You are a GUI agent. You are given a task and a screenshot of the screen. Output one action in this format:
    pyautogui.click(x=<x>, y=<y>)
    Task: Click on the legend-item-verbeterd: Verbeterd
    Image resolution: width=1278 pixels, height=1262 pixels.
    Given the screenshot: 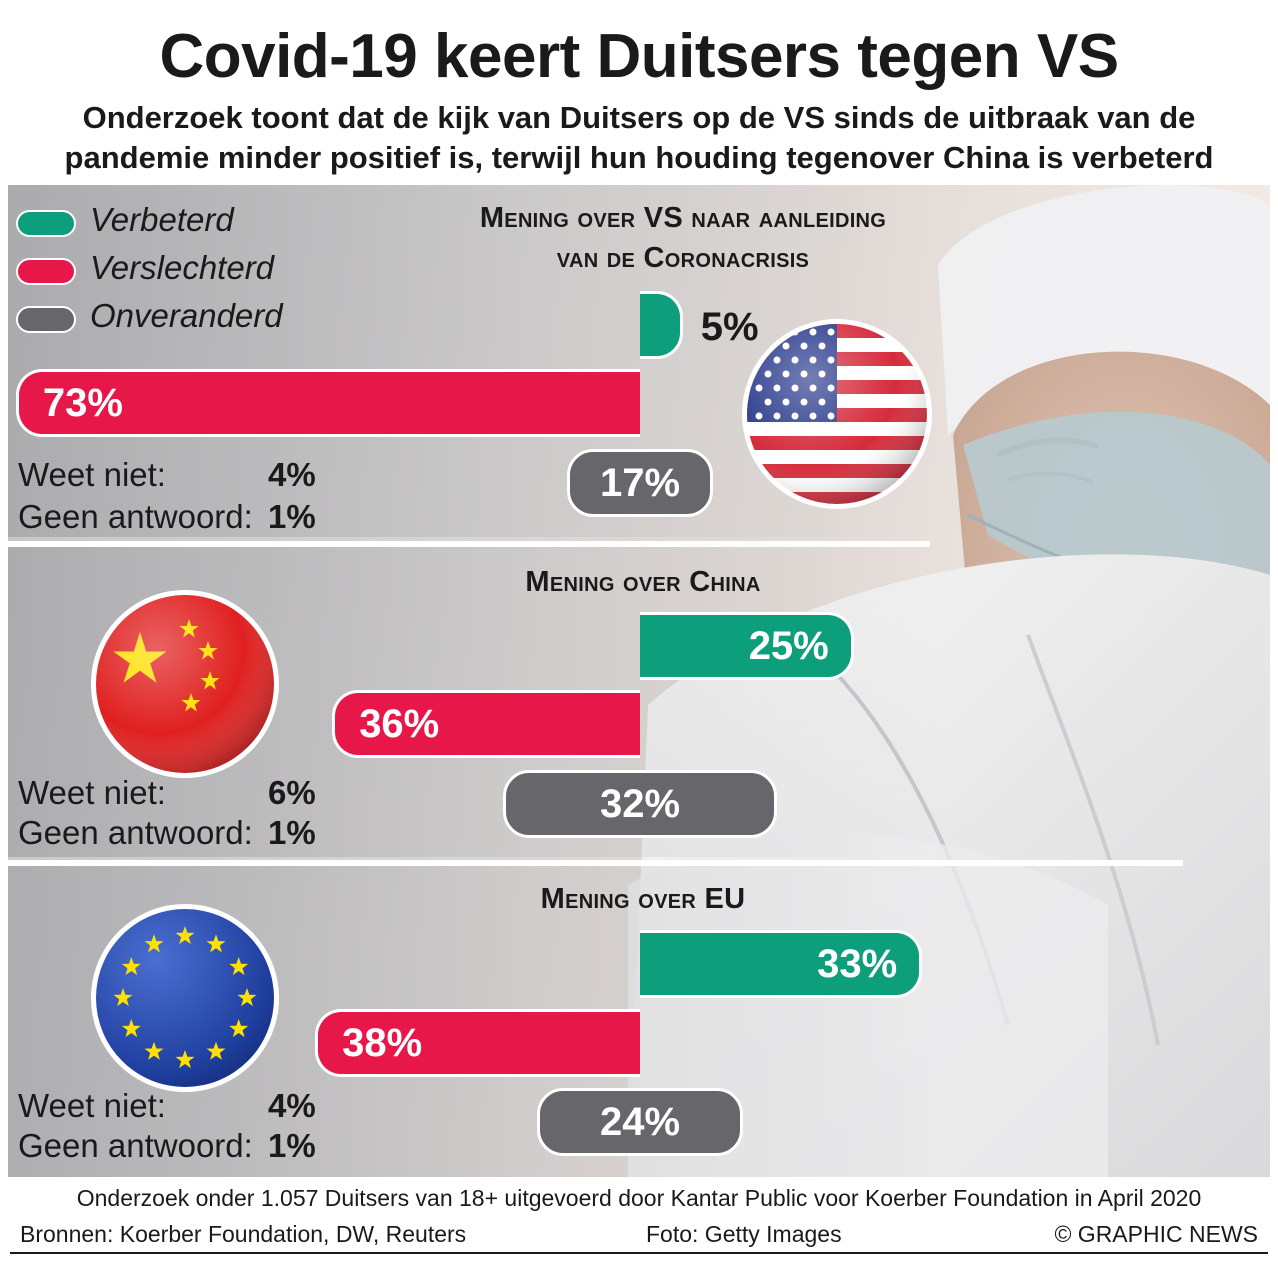 What is the action you would take?
    pyautogui.click(x=166, y=220)
    